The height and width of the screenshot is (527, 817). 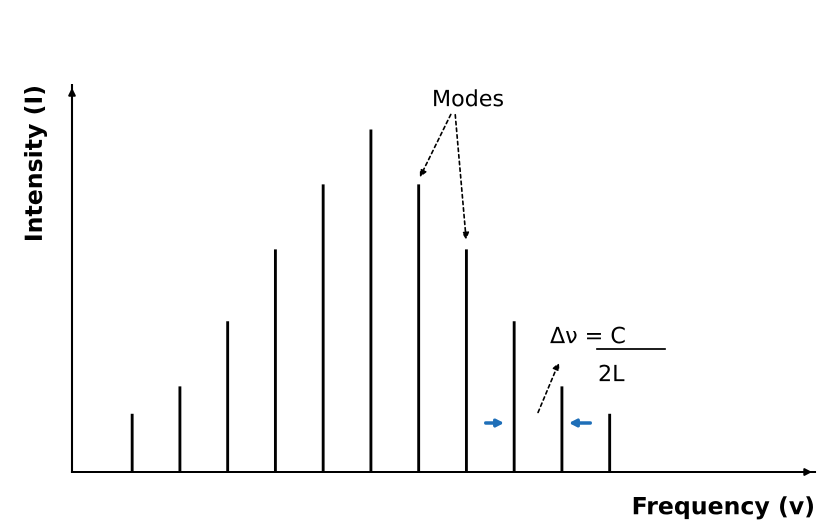 What do you see at coordinates (612, 373) in the screenshot?
I see `annotation: 2L` at bounding box center [612, 373].